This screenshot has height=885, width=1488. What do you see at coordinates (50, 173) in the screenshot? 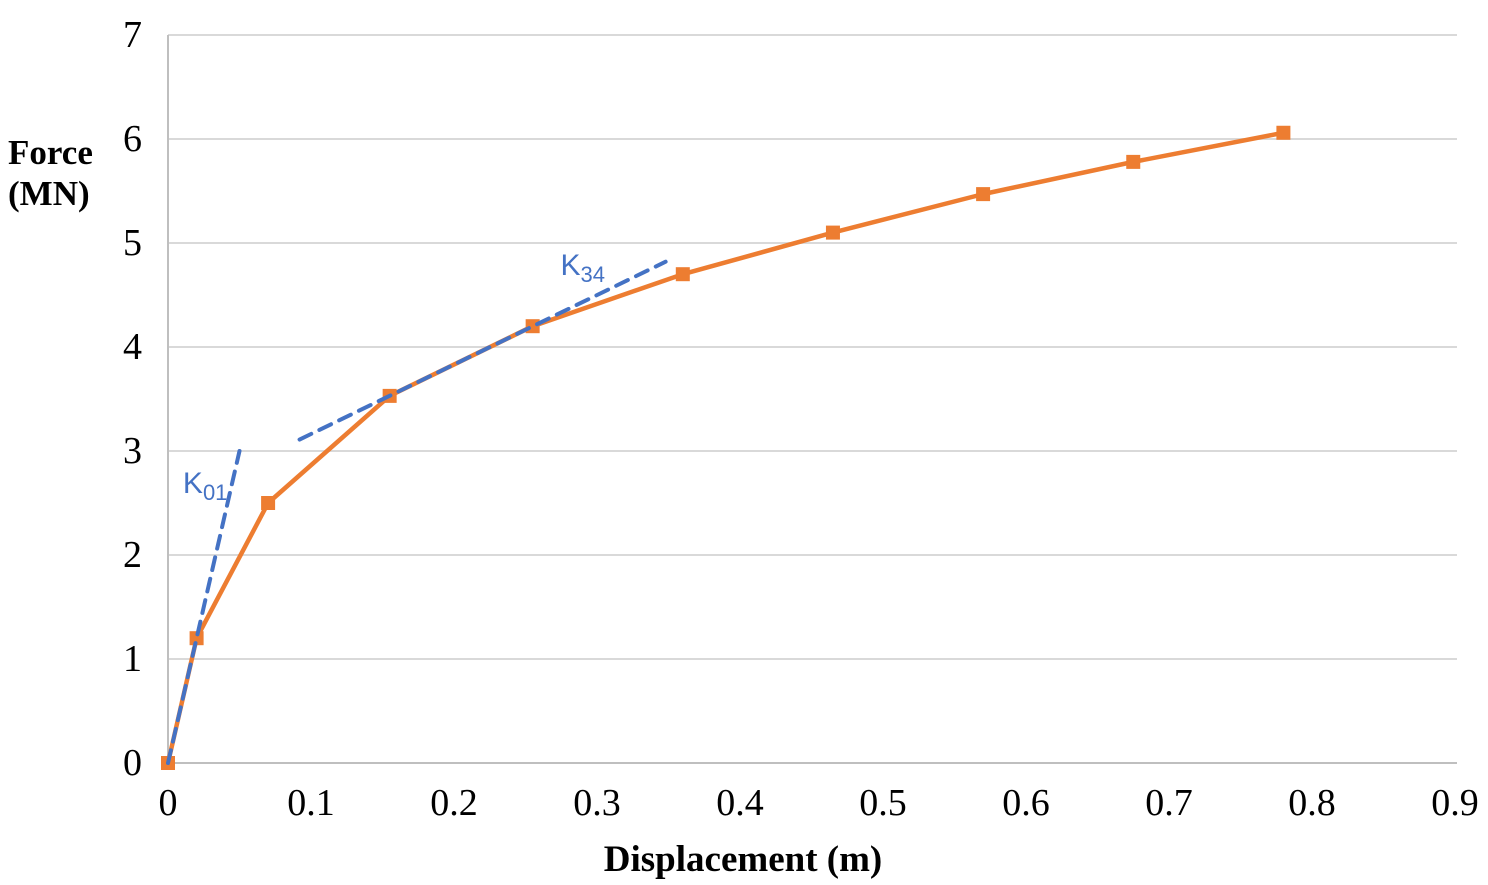
I see `y-axis-title: Force (MN)` at bounding box center [50, 173].